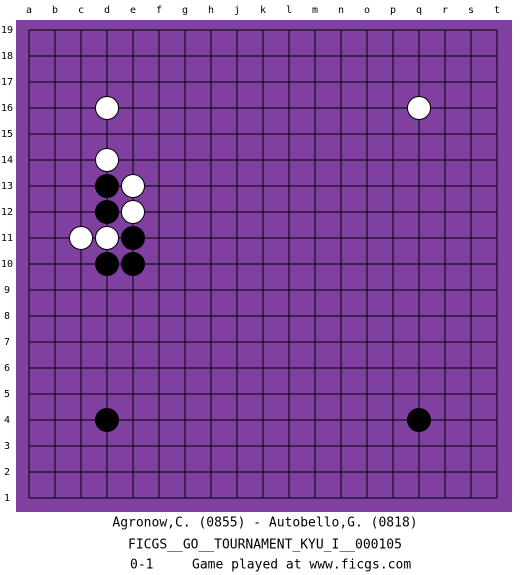 Image resolution: width=525 pixels, height=575 pixels. I want to click on row-label: 2, so click(7, 472).